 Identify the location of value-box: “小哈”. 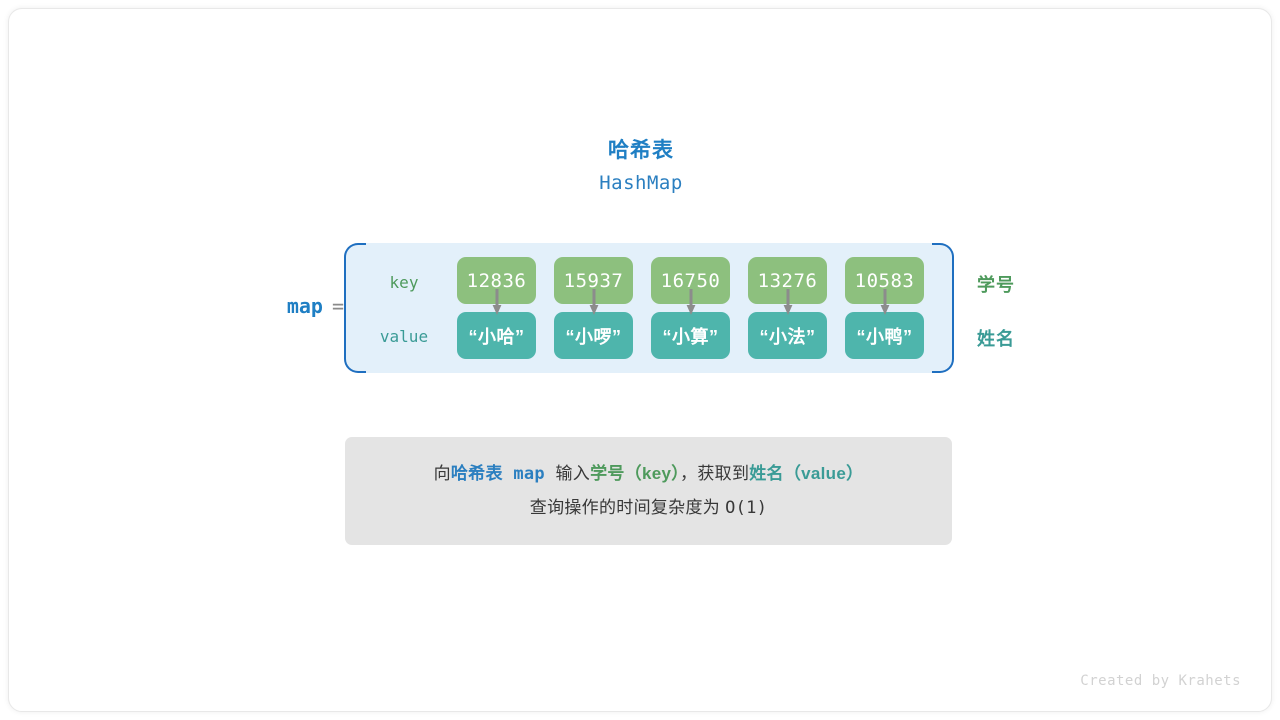
(496, 335).